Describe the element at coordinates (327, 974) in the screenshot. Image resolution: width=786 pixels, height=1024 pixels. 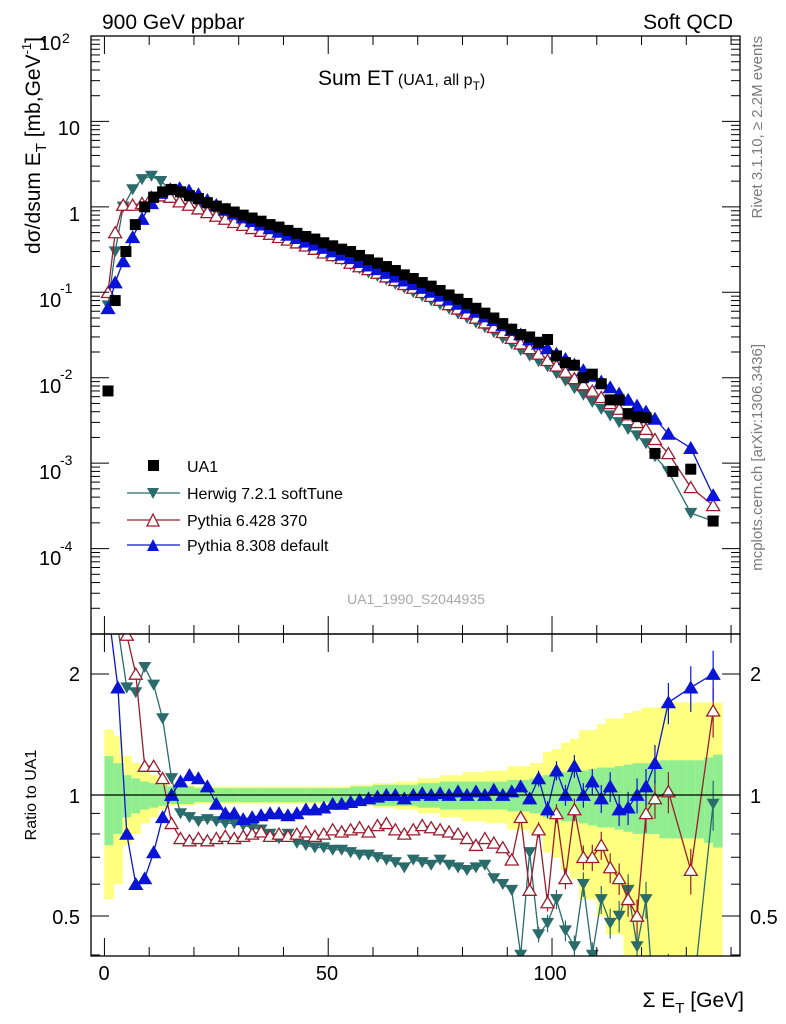
I see `x-tick-label-50: 50` at that location.